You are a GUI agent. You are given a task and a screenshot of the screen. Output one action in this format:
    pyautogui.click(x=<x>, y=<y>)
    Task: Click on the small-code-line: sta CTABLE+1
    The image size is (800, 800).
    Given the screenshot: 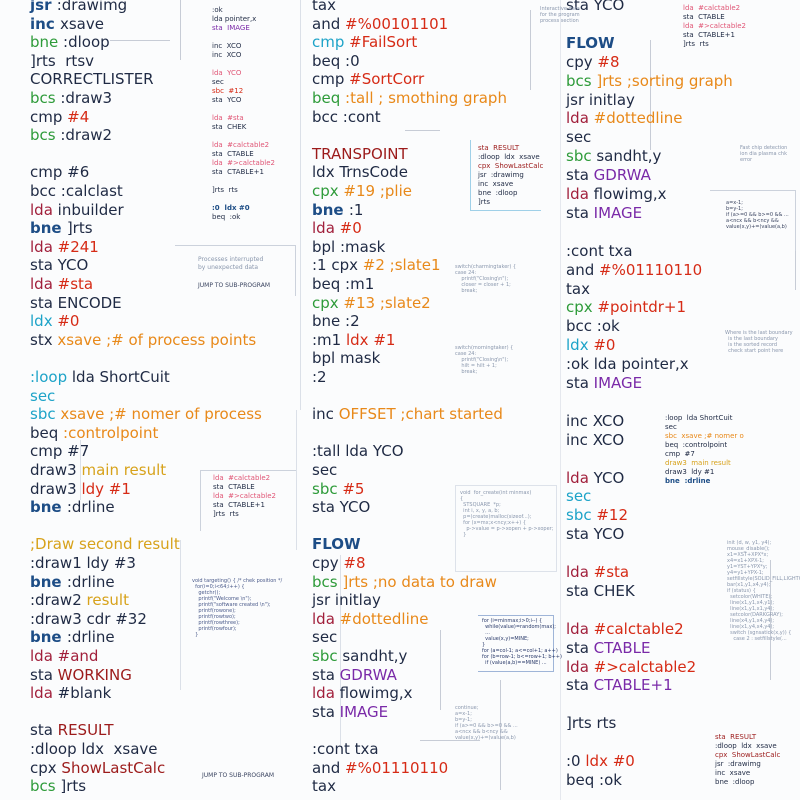 What is the action you would take?
    pyautogui.click(x=709, y=35)
    